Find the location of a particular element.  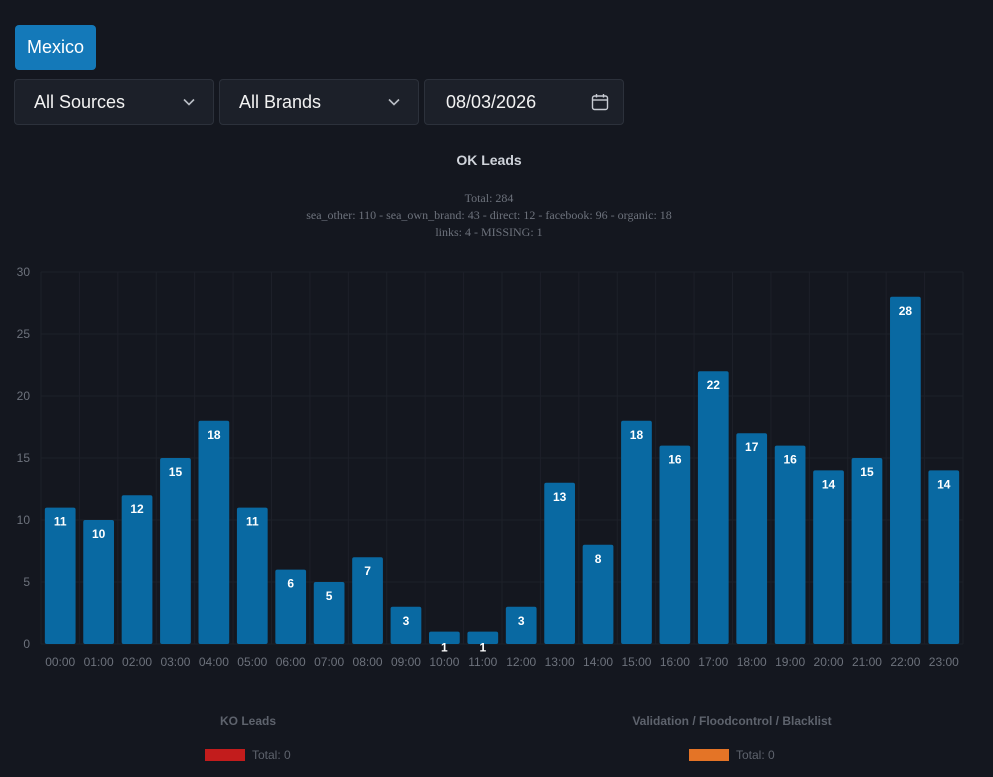

bar-data-label: 17 is located at coordinates (752, 447).